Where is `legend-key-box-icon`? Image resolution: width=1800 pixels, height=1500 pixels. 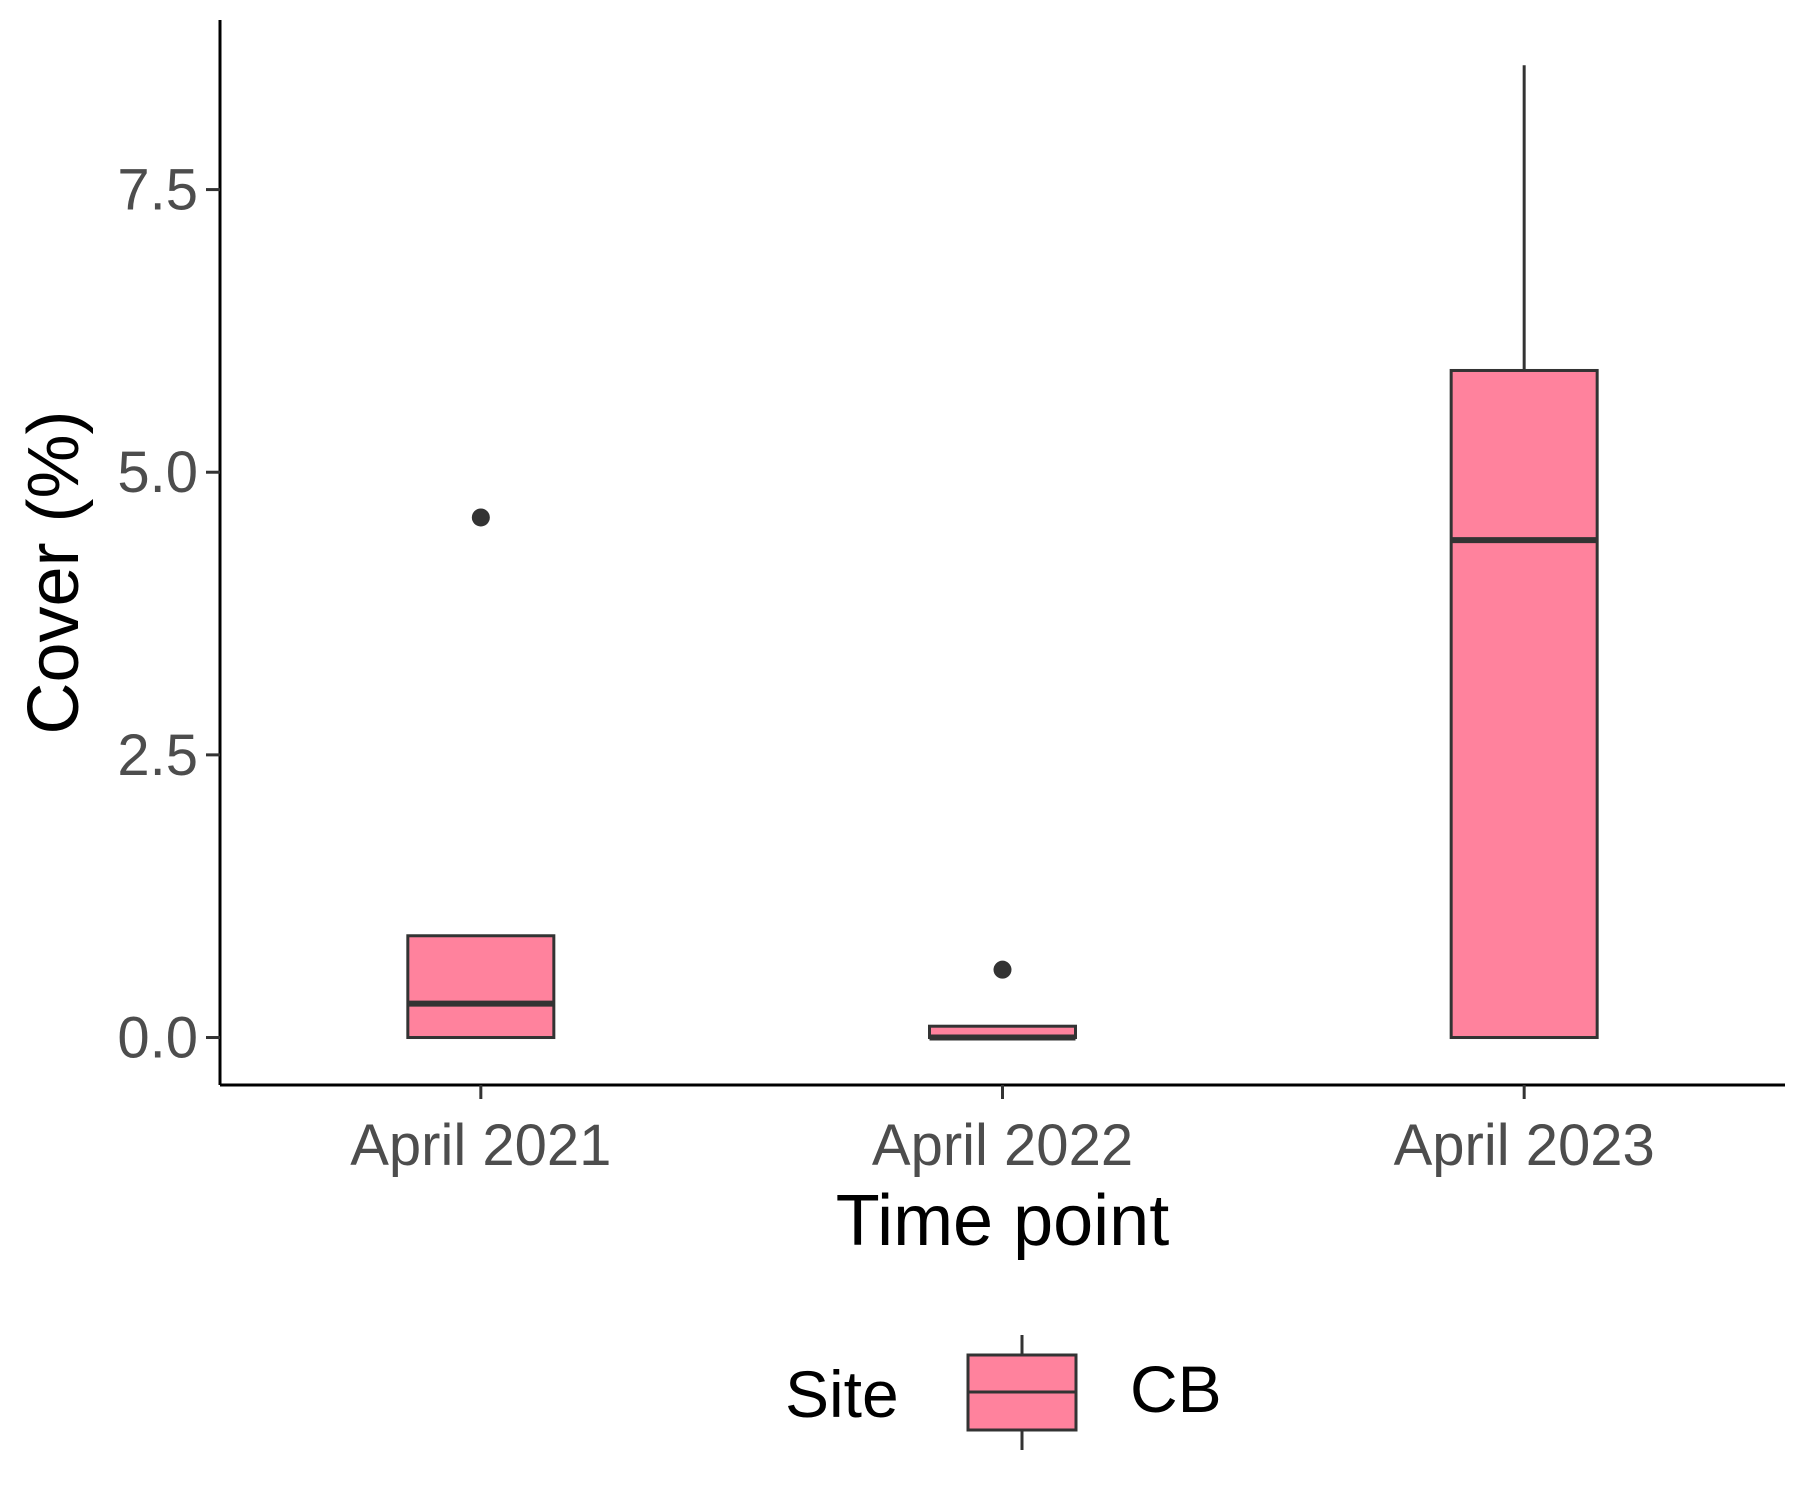
legend-key-box-icon is located at coordinates (1022, 1392).